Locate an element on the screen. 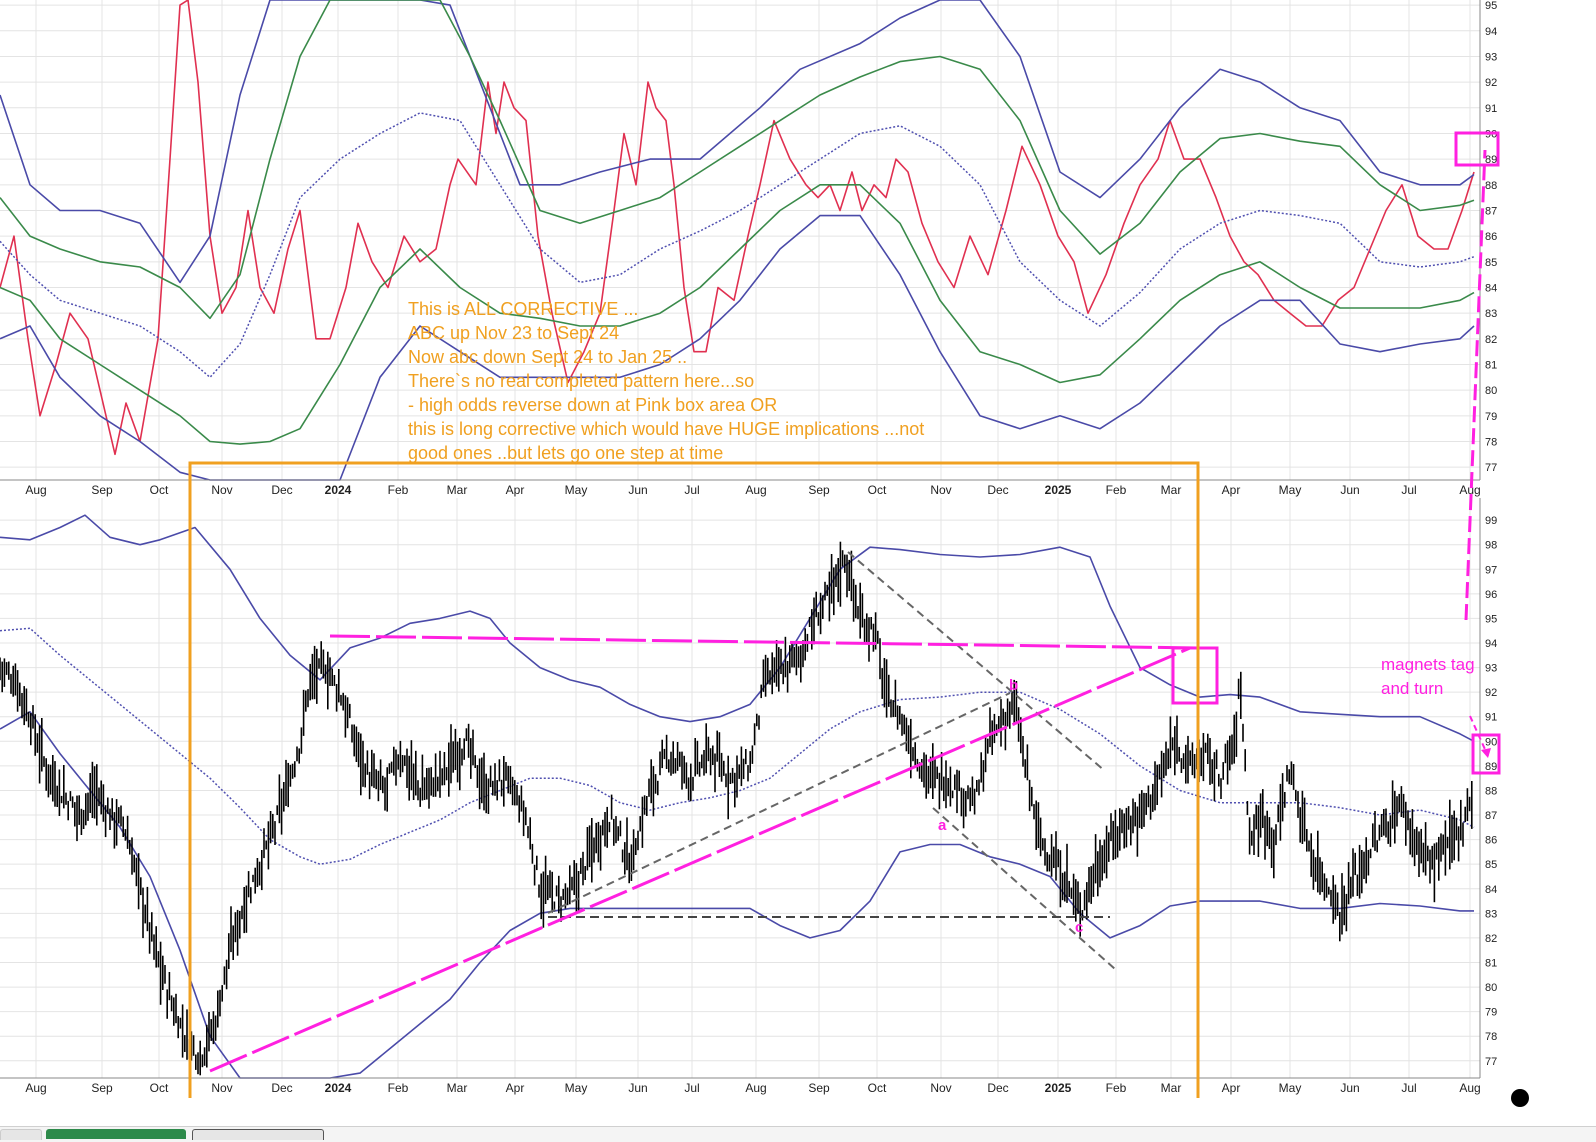  gray-channel-upper-line is located at coordinates (976, 661).